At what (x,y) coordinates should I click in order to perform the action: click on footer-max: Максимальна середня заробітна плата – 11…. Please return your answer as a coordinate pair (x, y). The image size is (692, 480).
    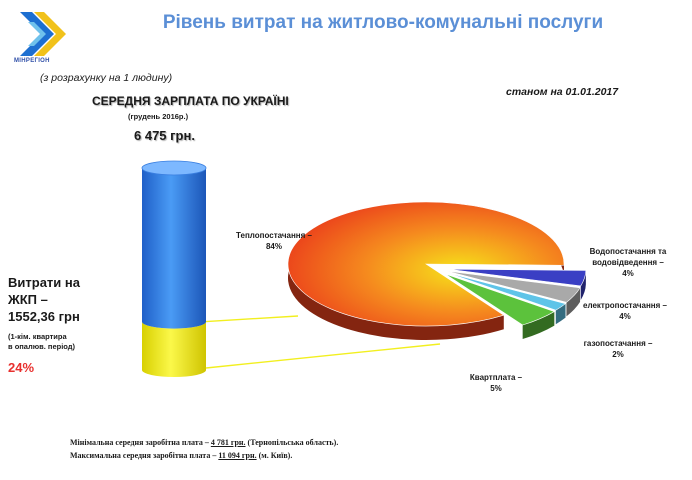
    Looking at the image, I should click on (204, 455).